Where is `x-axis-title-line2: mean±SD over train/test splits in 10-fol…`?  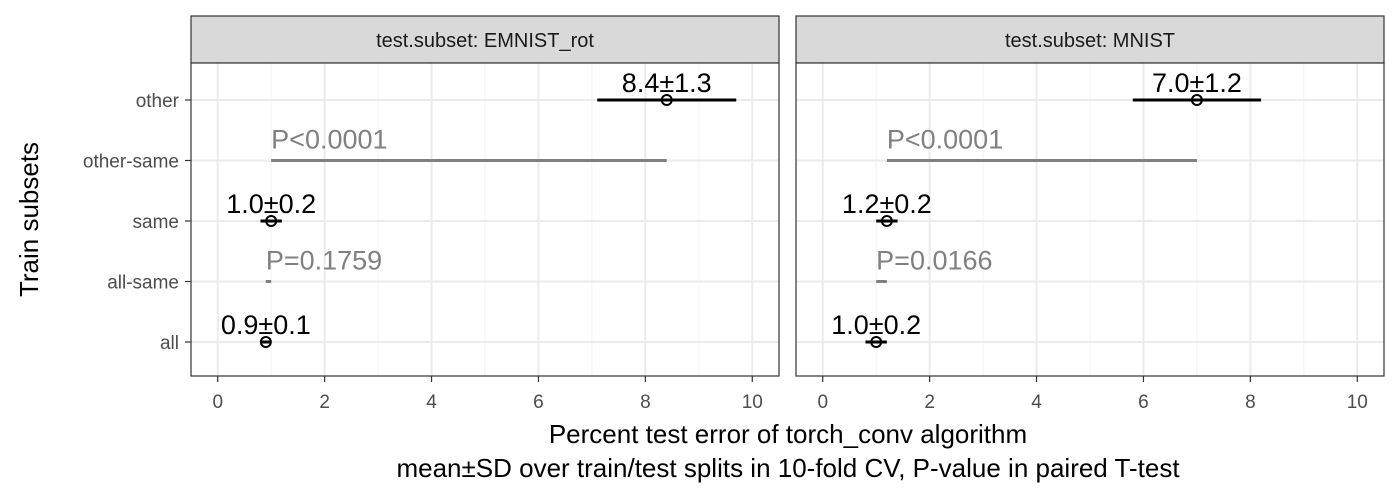 x-axis-title-line2: mean±SD over train/test splits in 10-fol… is located at coordinates (788, 468).